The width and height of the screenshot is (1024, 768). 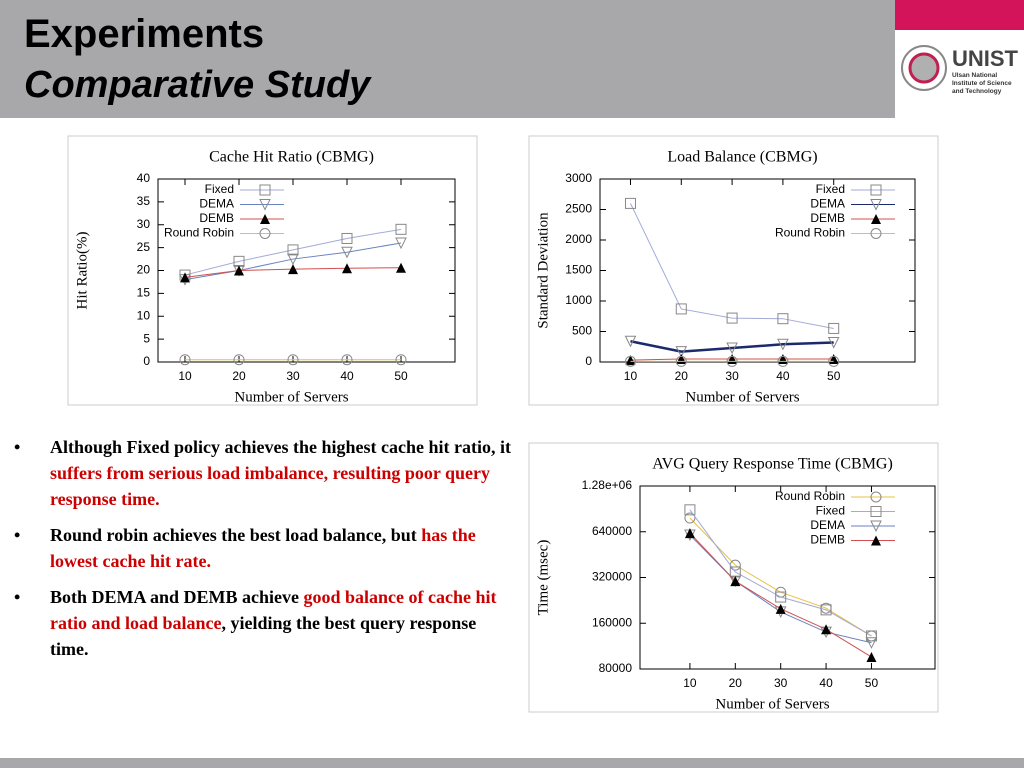 I want to click on y-tick-label: 2500, so click(x=578, y=209).